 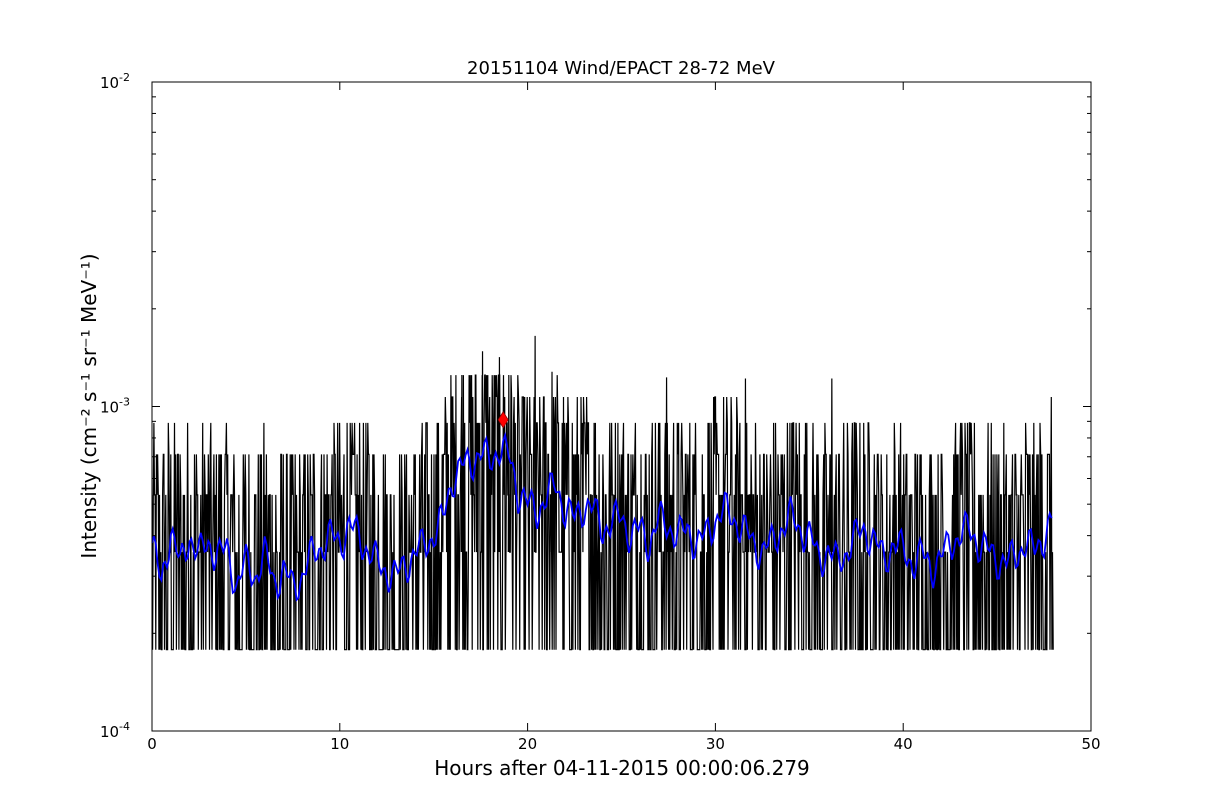 What do you see at coordinates (622, 768) in the screenshot?
I see `x-axis-label: Hours after 04-11-2015 00:00:06.279` at bounding box center [622, 768].